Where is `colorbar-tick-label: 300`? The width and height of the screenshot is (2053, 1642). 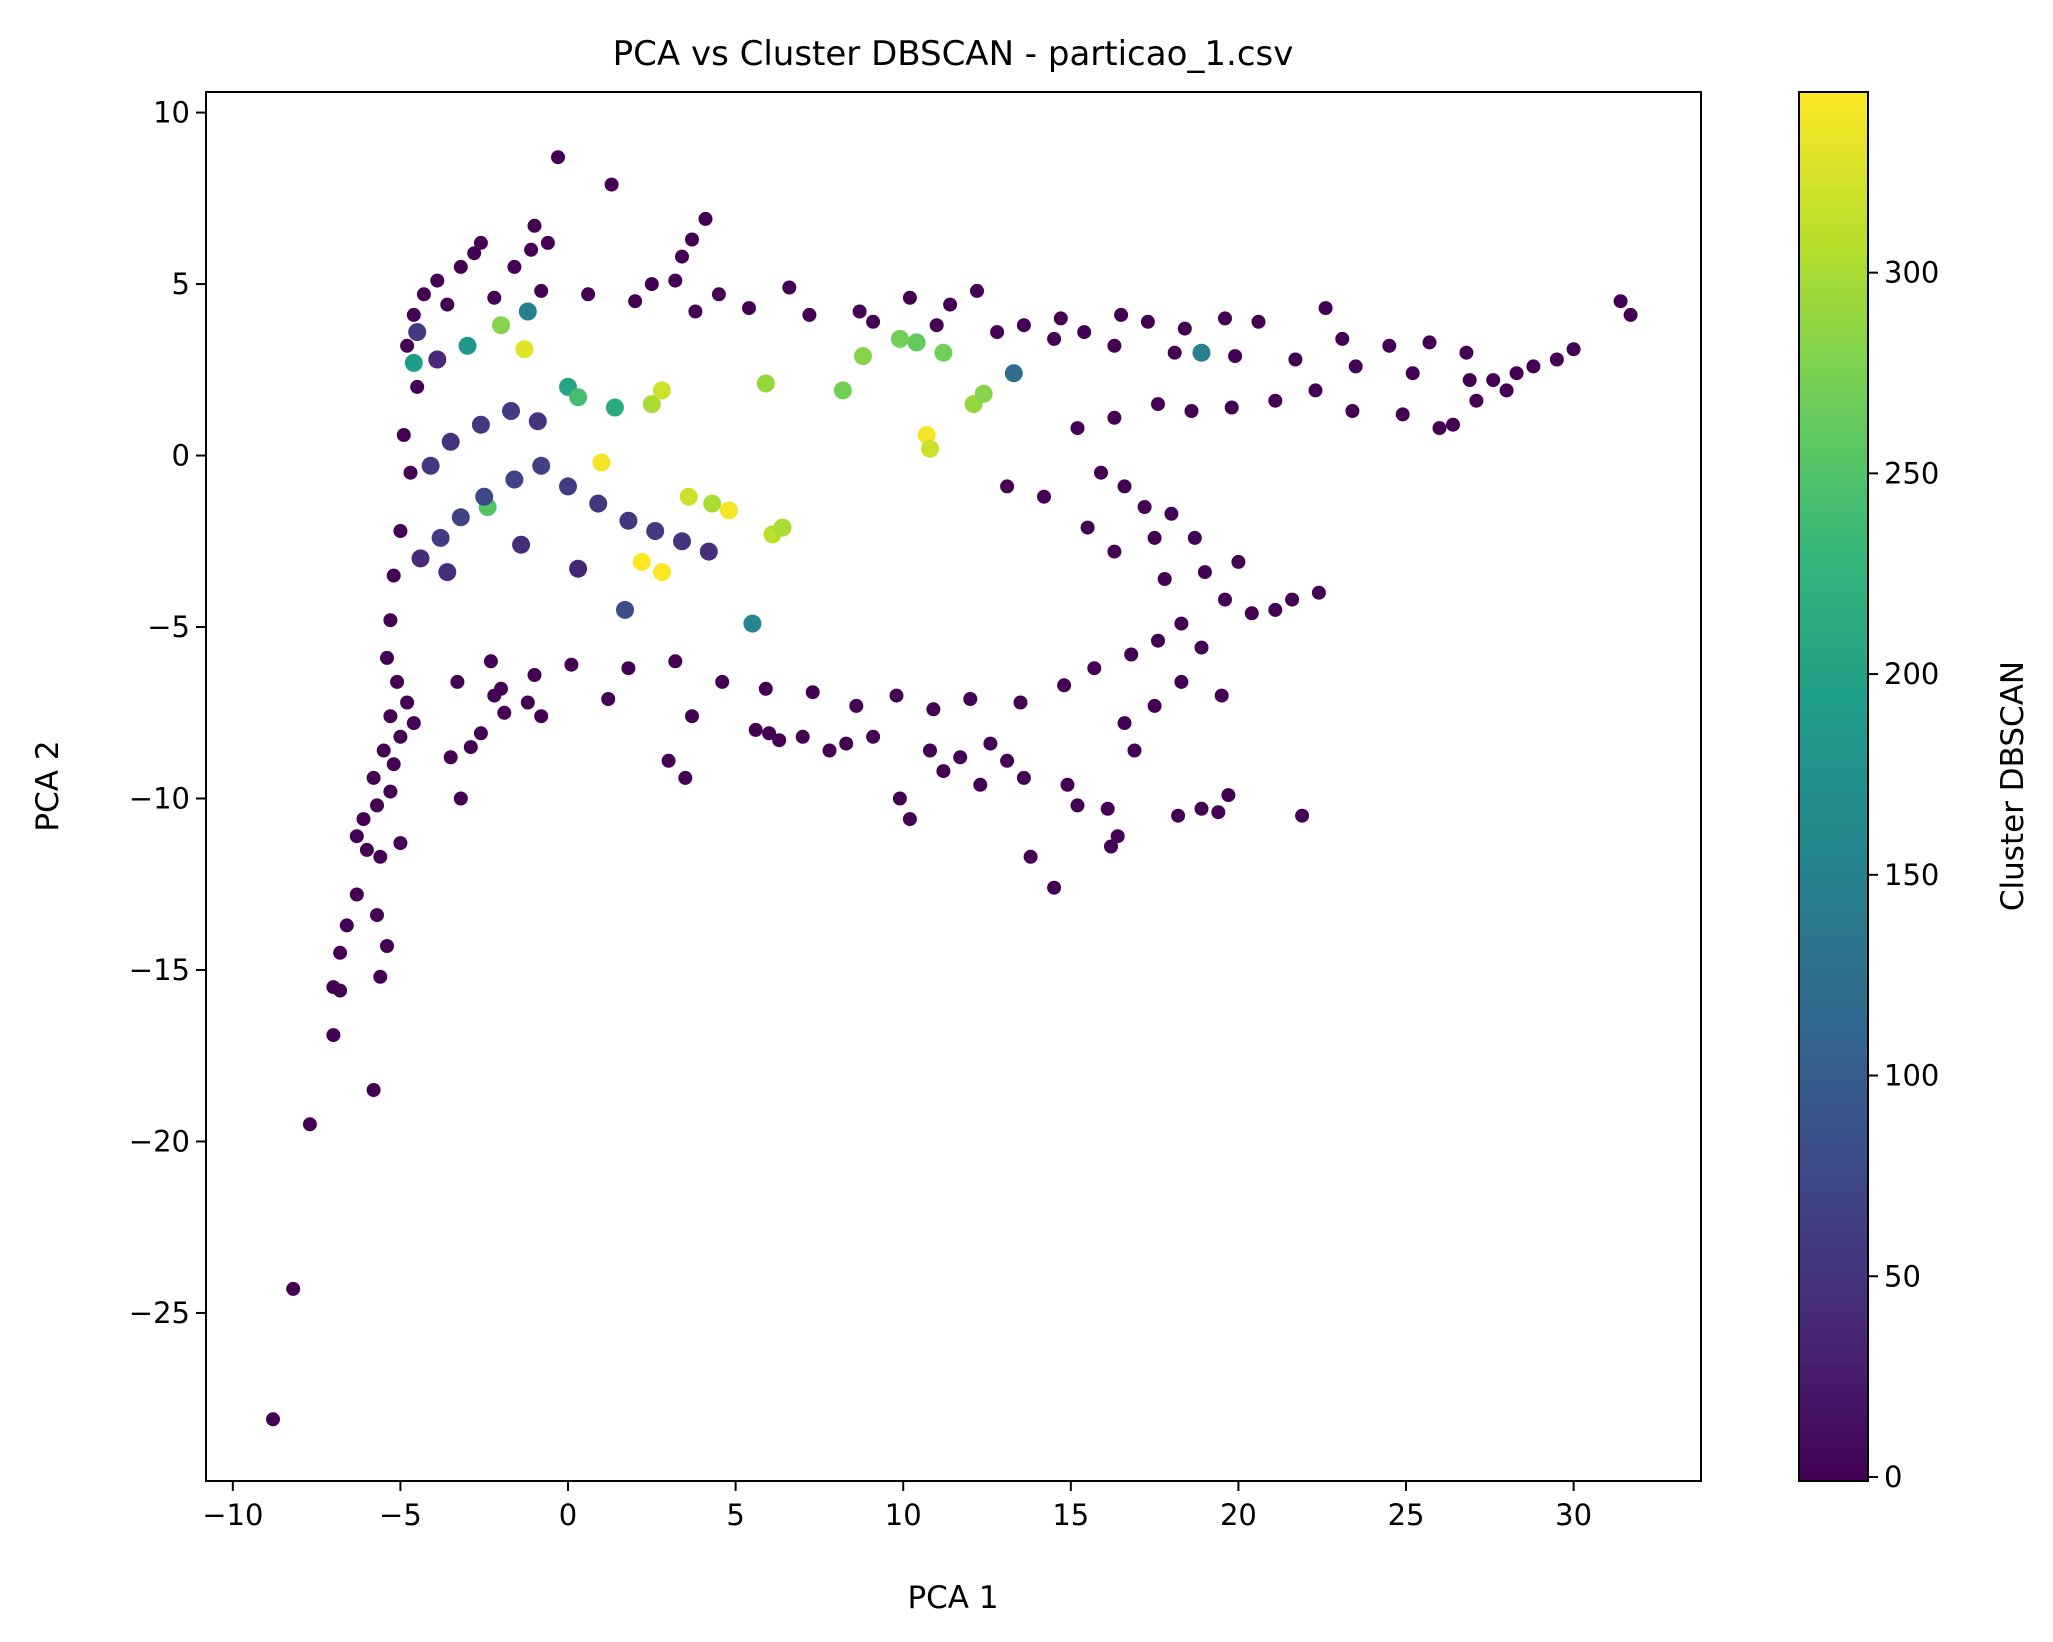 colorbar-tick-label: 300 is located at coordinates (1911, 273).